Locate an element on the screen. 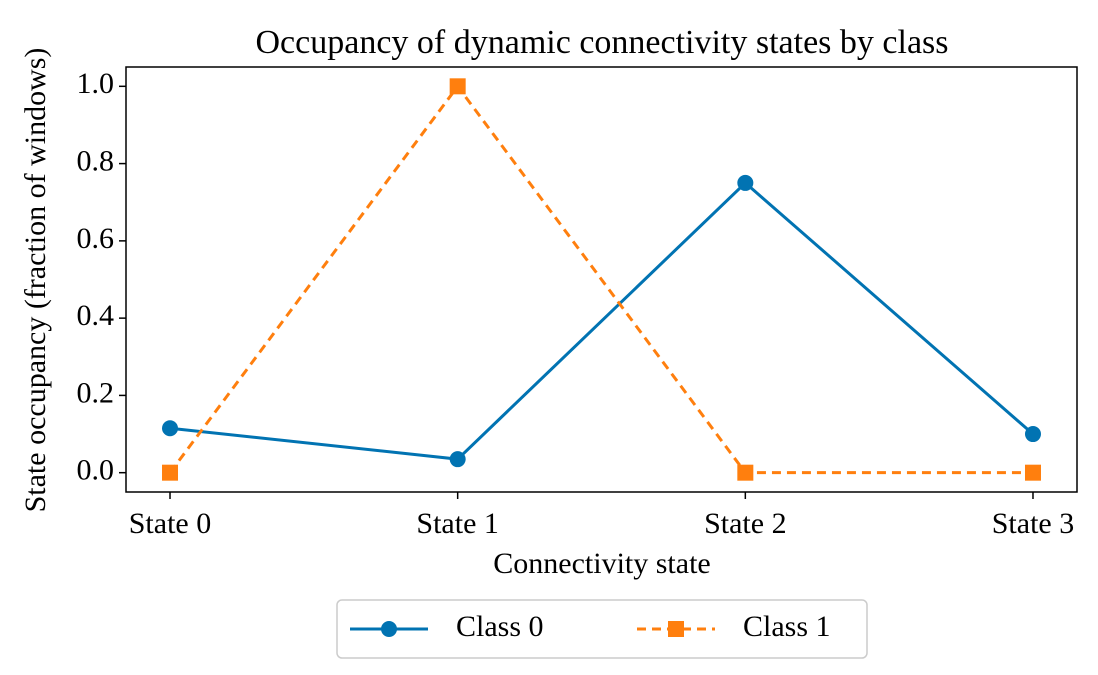  x-tick-label: State 3 is located at coordinates (1033, 523).